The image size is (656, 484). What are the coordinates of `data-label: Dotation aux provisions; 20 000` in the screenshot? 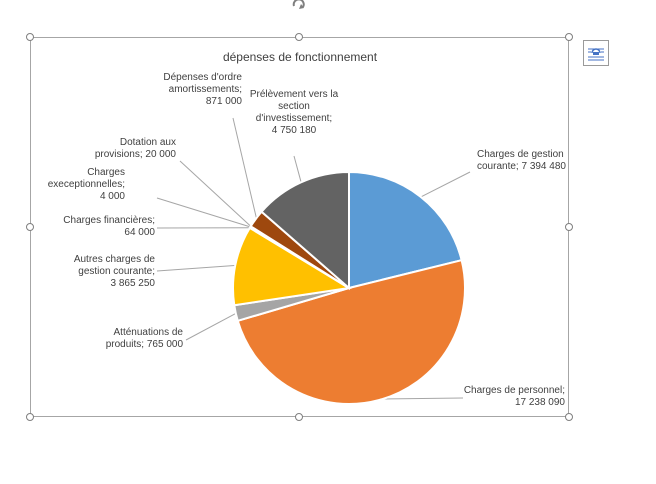 It's located at (136, 148).